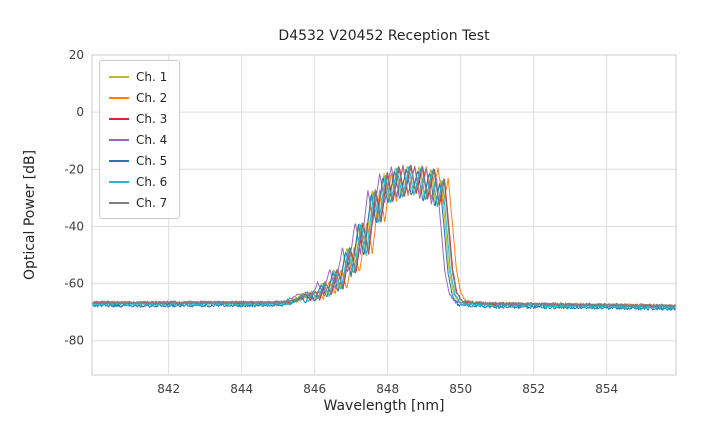 The height and width of the screenshot is (432, 720). Describe the element at coordinates (74, 169) in the screenshot. I see `svg-text: -20` at that location.